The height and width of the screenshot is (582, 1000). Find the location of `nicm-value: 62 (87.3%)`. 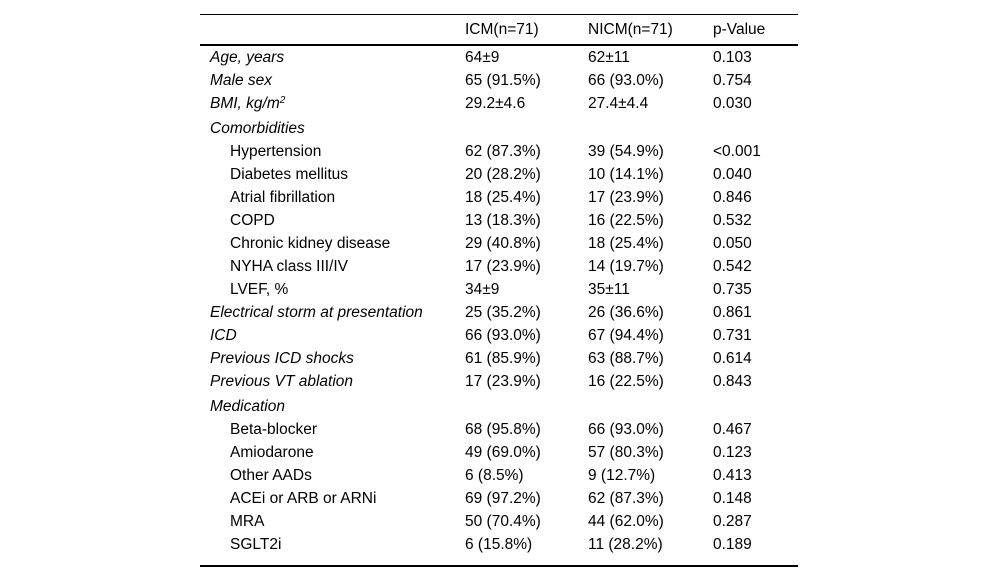

nicm-value: 62 (87.3%) is located at coordinates (626, 498).